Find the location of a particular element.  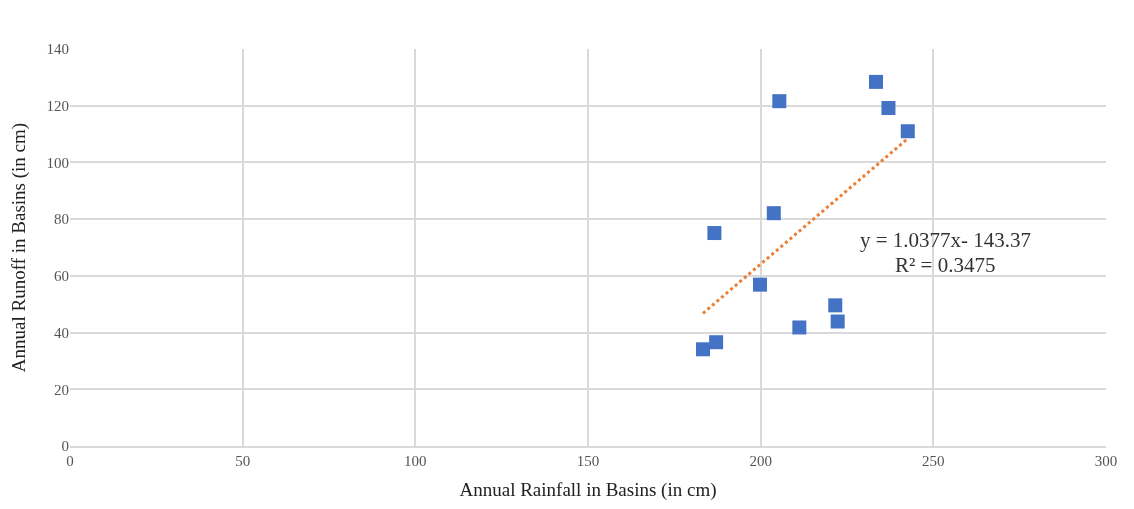

y-tick-label: 0 is located at coordinates (65, 446).